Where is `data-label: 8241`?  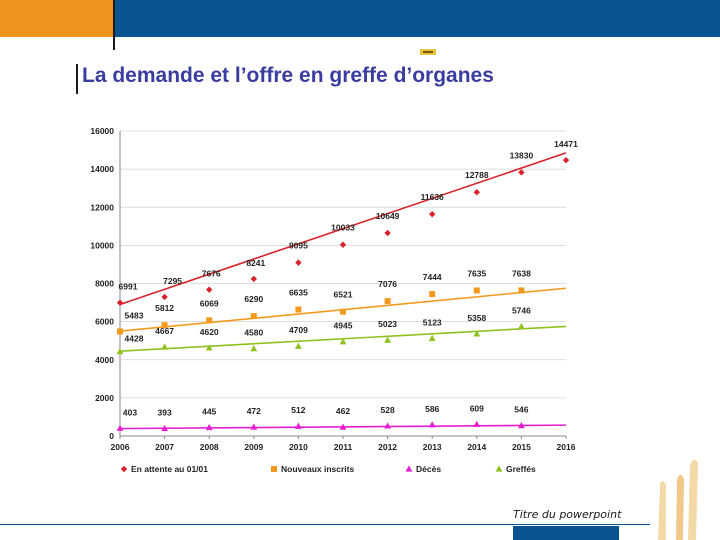
data-label: 8241 is located at coordinates (255, 263).